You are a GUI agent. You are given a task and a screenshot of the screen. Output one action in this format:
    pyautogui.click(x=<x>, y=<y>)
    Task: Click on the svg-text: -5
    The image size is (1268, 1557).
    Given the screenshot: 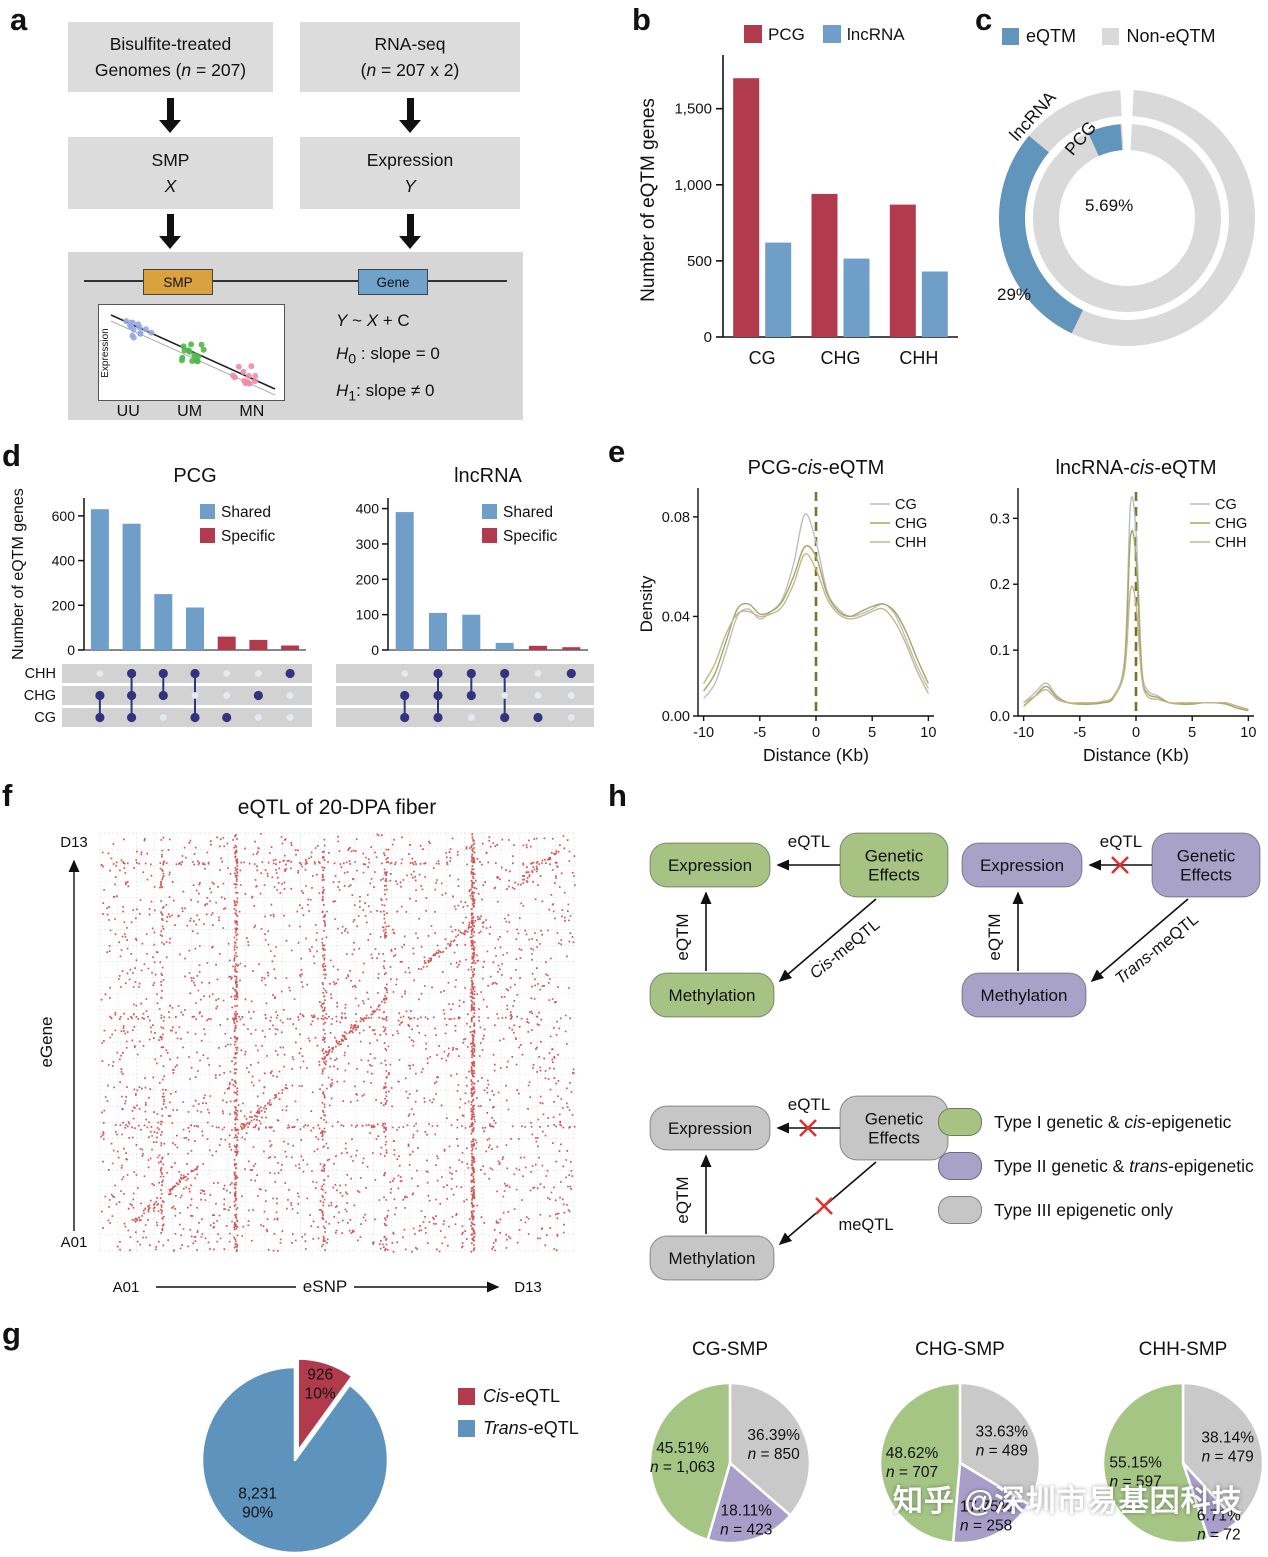 What is the action you would take?
    pyautogui.click(x=1079, y=733)
    